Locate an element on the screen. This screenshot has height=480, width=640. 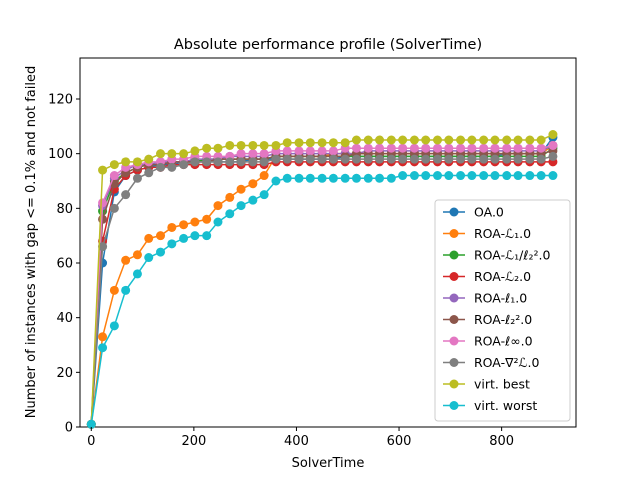
y-tick-label: 0 is located at coordinates (69, 428).